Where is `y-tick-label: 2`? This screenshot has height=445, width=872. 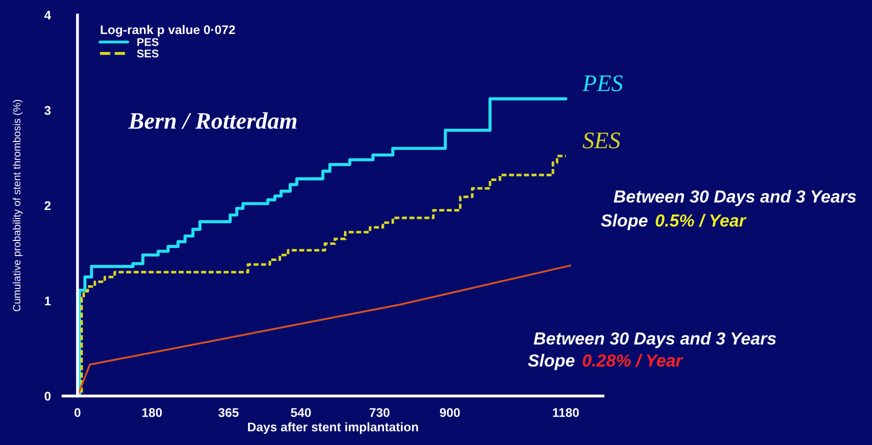
y-tick-label: 2 is located at coordinates (47, 205).